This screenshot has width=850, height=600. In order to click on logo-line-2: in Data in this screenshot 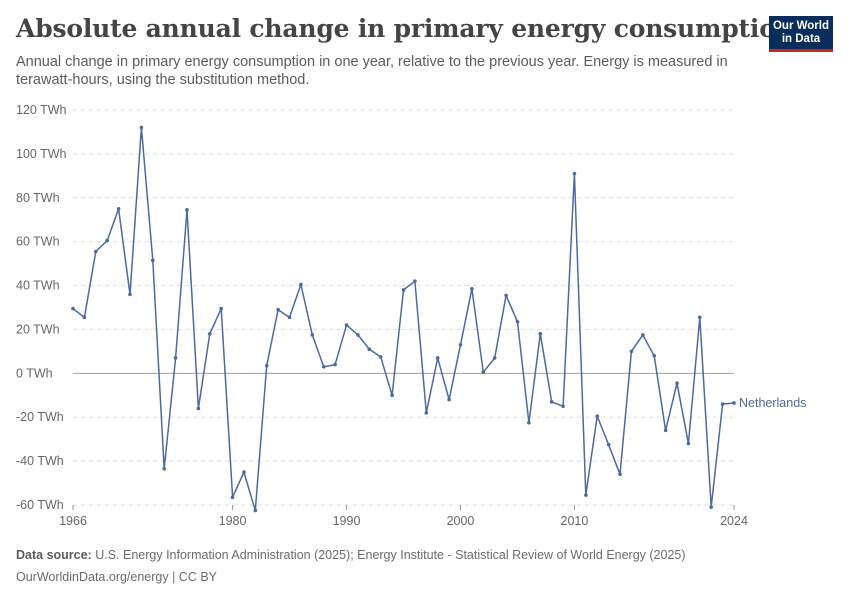, I will do `click(801, 39)`.